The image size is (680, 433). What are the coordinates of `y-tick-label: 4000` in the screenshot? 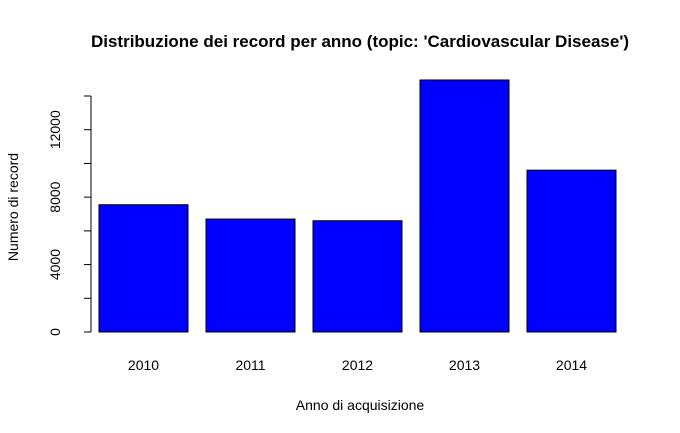 It's located at (55, 264).